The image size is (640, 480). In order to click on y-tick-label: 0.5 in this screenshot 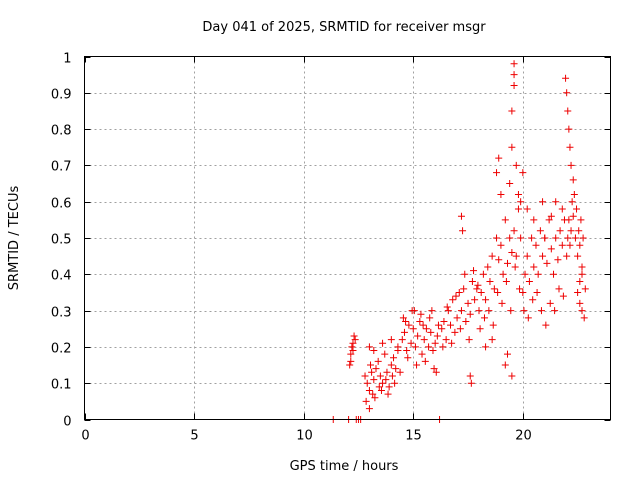, I will do `click(61, 240)`.